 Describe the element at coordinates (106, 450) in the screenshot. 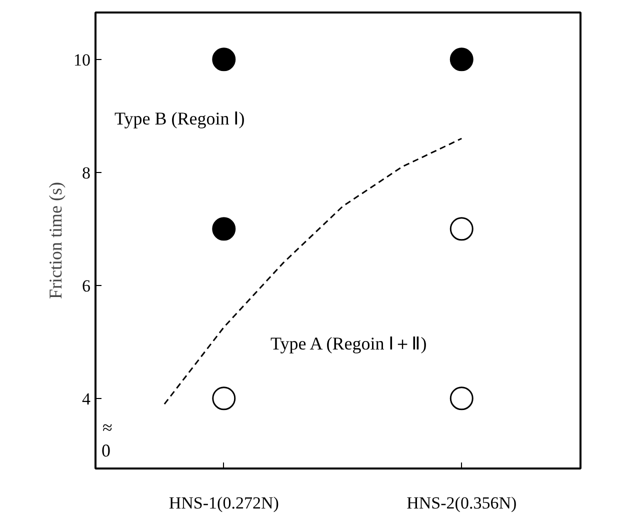

I see `annotation: 0` at that location.